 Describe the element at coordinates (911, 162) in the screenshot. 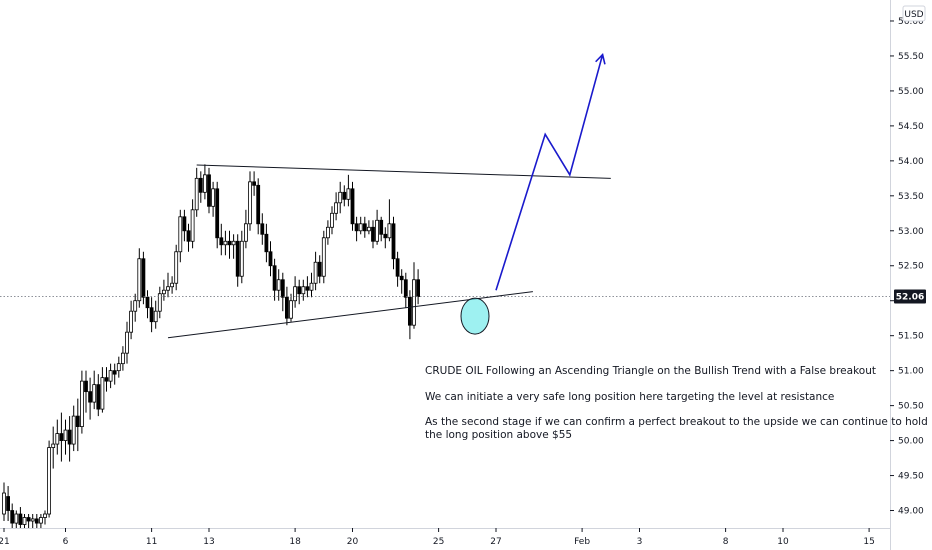

I see `price-tick-label: 54.00` at that location.